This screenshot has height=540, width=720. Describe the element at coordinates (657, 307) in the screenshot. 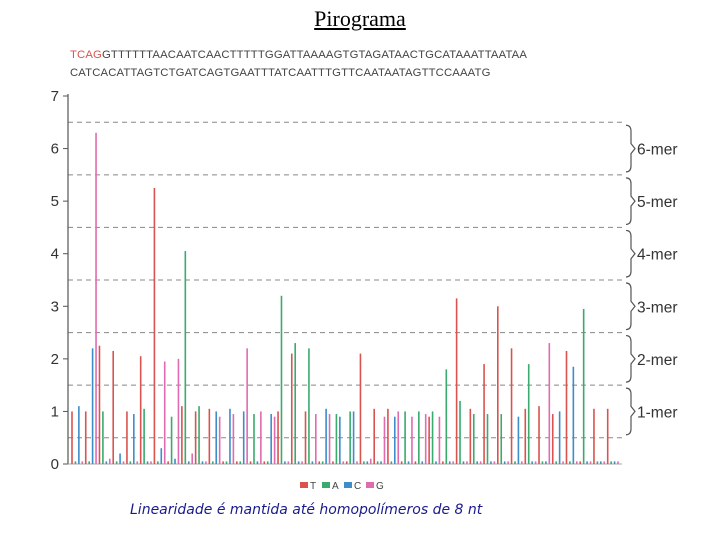

I see `bracket-label: 3-mer` at that location.